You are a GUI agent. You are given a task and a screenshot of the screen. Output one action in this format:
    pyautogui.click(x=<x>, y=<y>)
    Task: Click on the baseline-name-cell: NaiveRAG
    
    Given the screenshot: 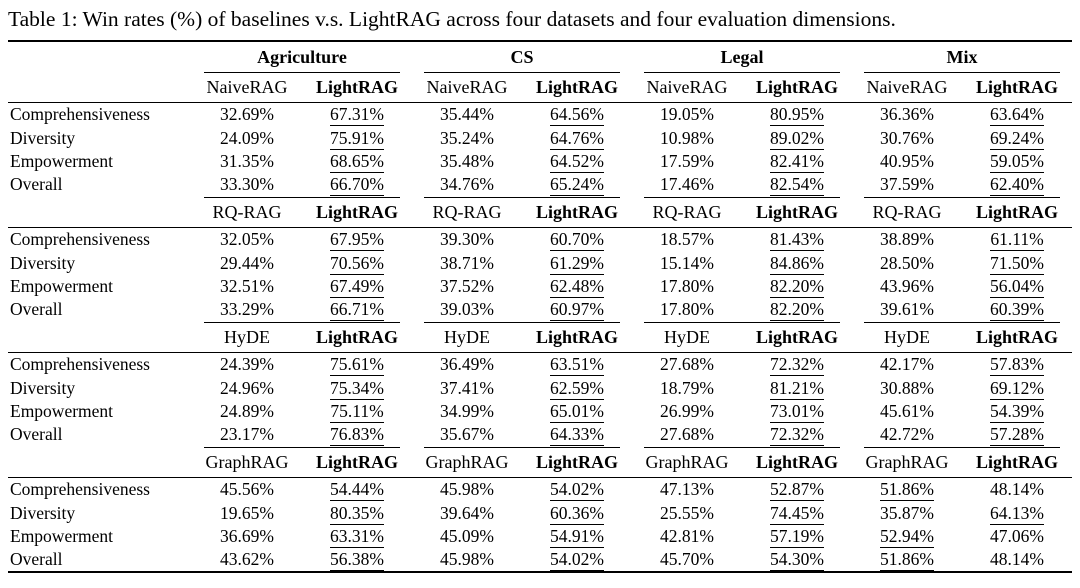 What is the action you would take?
    pyautogui.click(x=467, y=89)
    